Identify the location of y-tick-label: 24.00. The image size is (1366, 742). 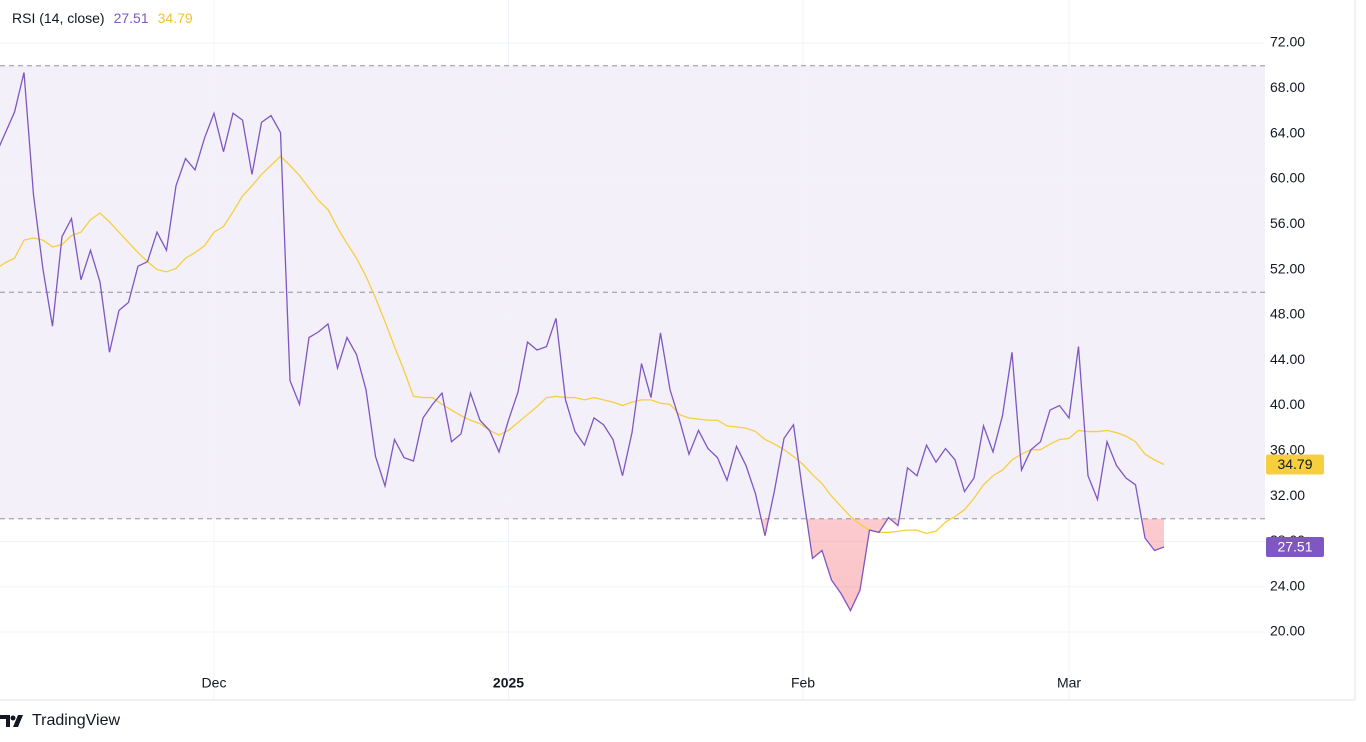
(1287, 585).